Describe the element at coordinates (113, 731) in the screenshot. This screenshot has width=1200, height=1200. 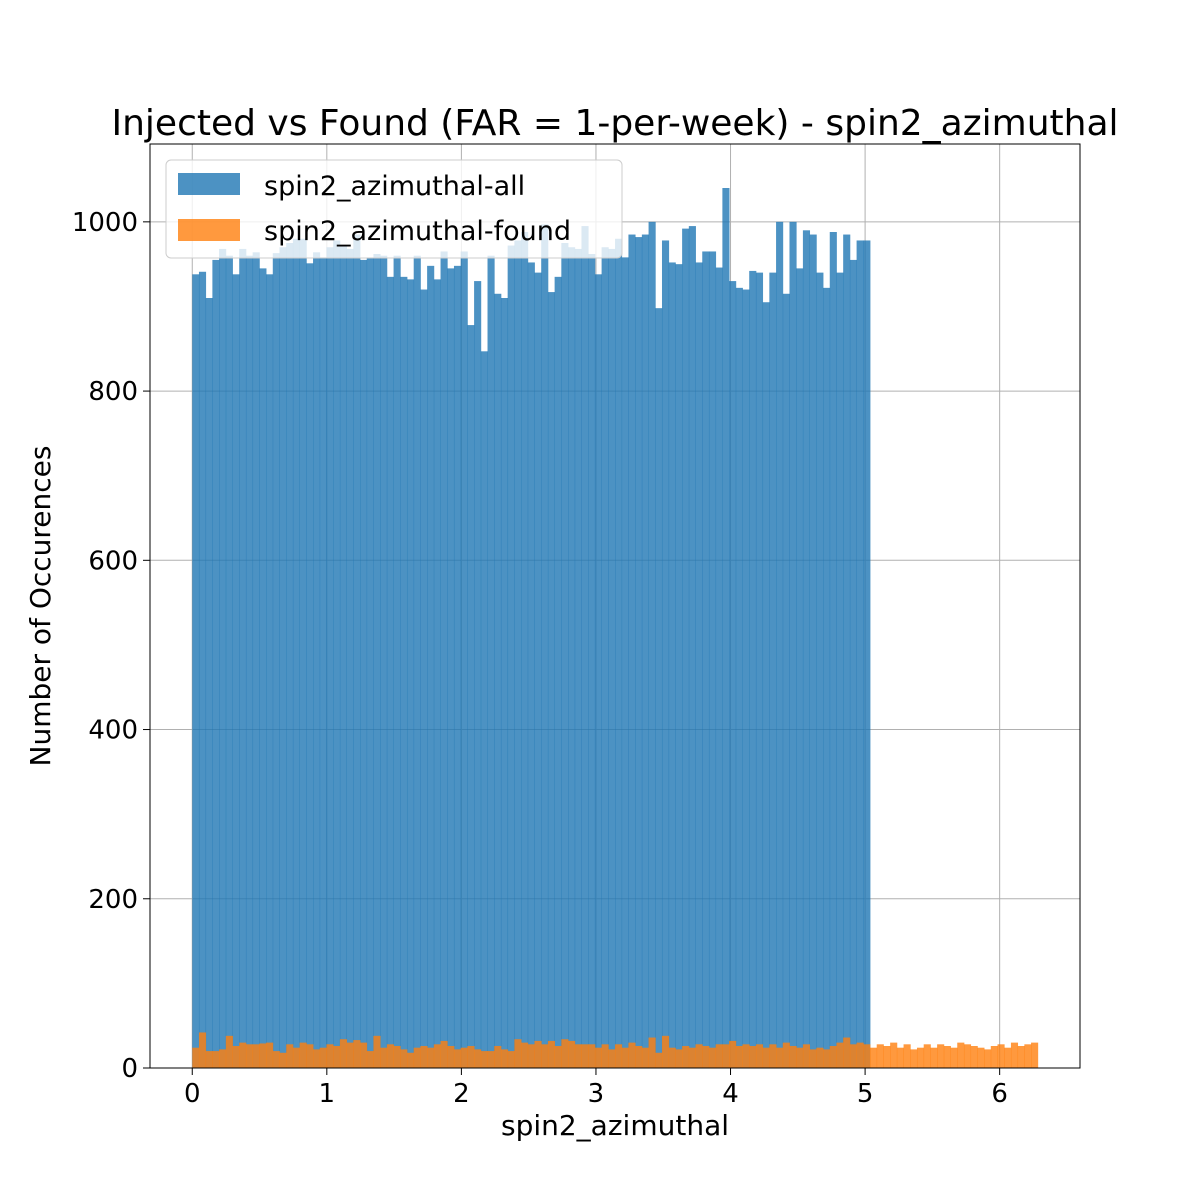
I see `y-tick-label: 400` at that location.